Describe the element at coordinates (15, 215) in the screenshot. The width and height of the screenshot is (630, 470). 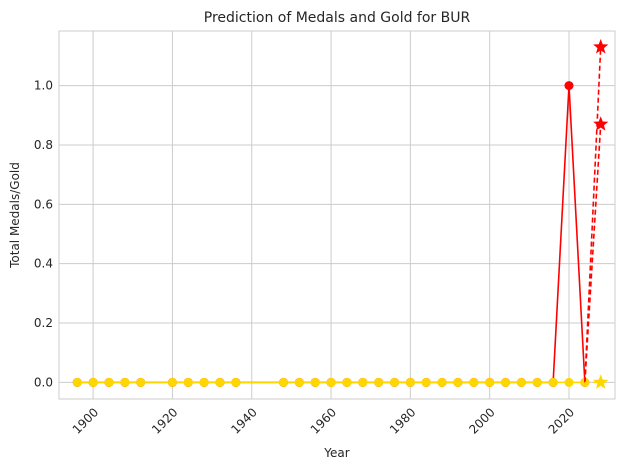
I see `y-axis-label: Total Medals/Gold` at that location.